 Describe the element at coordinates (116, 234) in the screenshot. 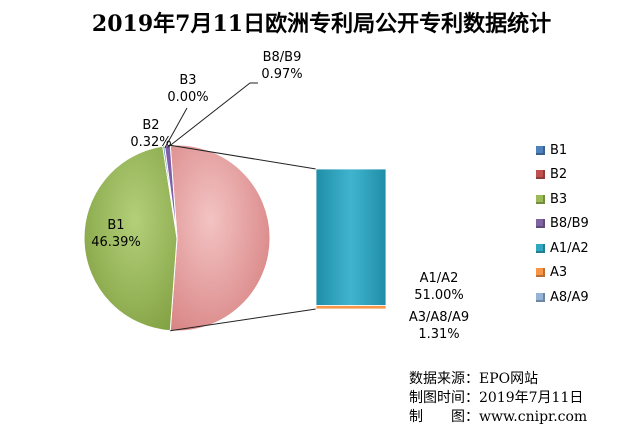

I see `slice-label-b1: B1 46.39%` at that location.